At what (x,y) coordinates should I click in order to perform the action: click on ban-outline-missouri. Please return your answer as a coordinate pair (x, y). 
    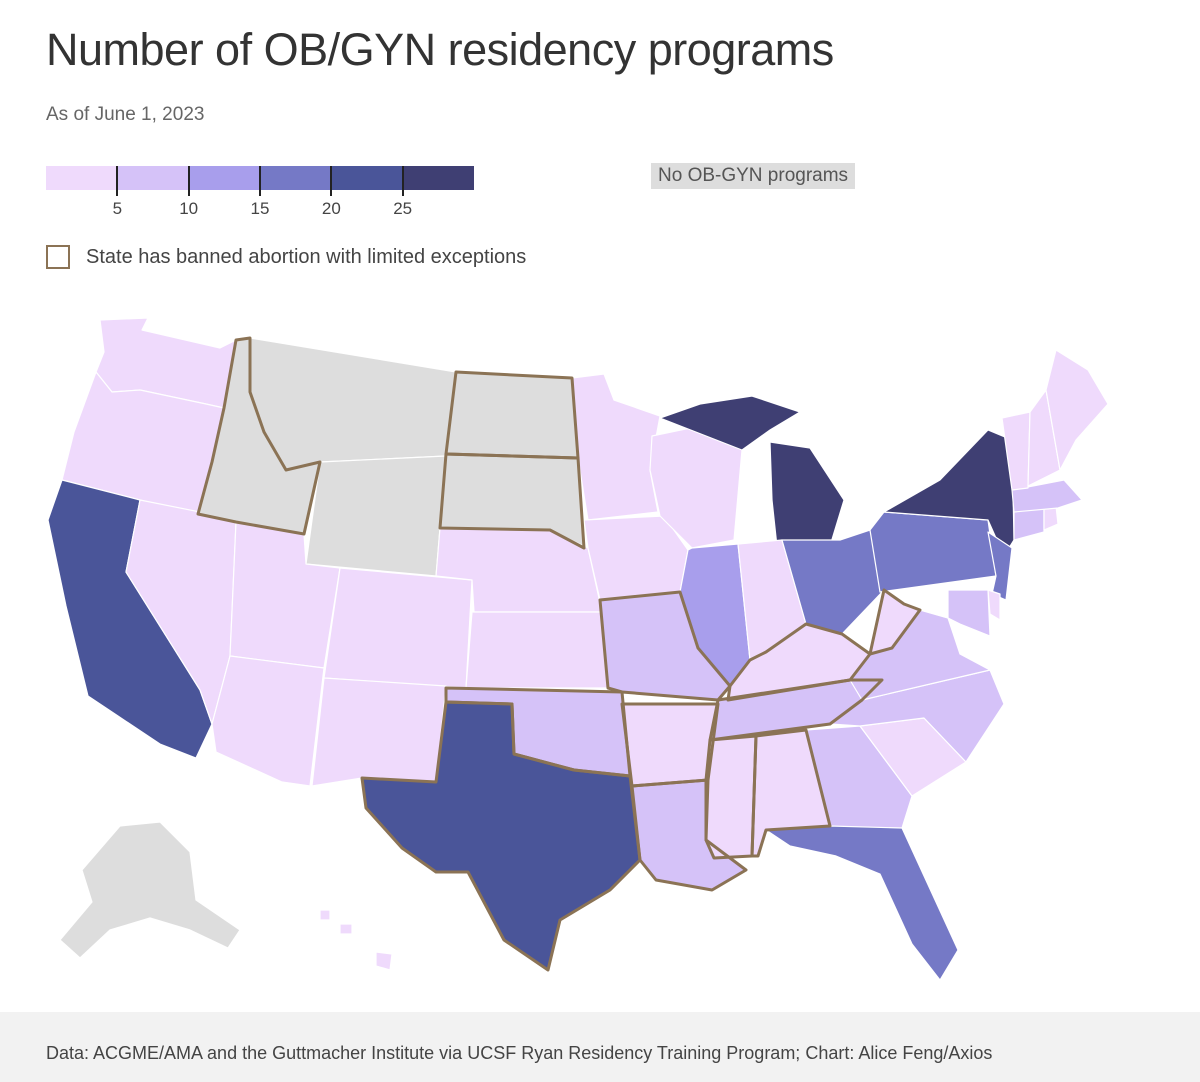
    Looking at the image, I should click on (665, 646).